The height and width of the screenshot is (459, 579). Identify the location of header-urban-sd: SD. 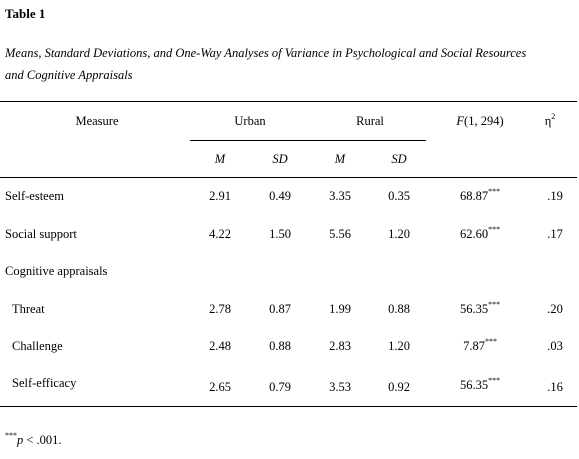
(280, 159).